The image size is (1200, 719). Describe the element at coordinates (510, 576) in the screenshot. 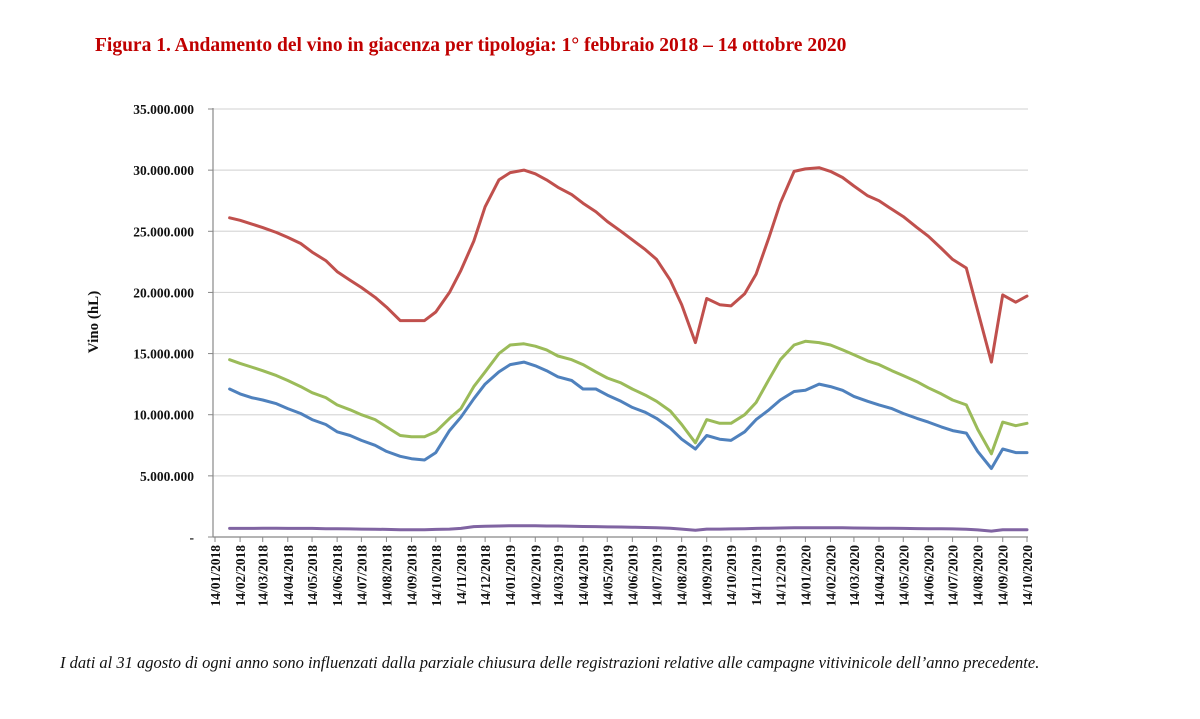

I see `x-tick-label: 14/01/2019` at that location.